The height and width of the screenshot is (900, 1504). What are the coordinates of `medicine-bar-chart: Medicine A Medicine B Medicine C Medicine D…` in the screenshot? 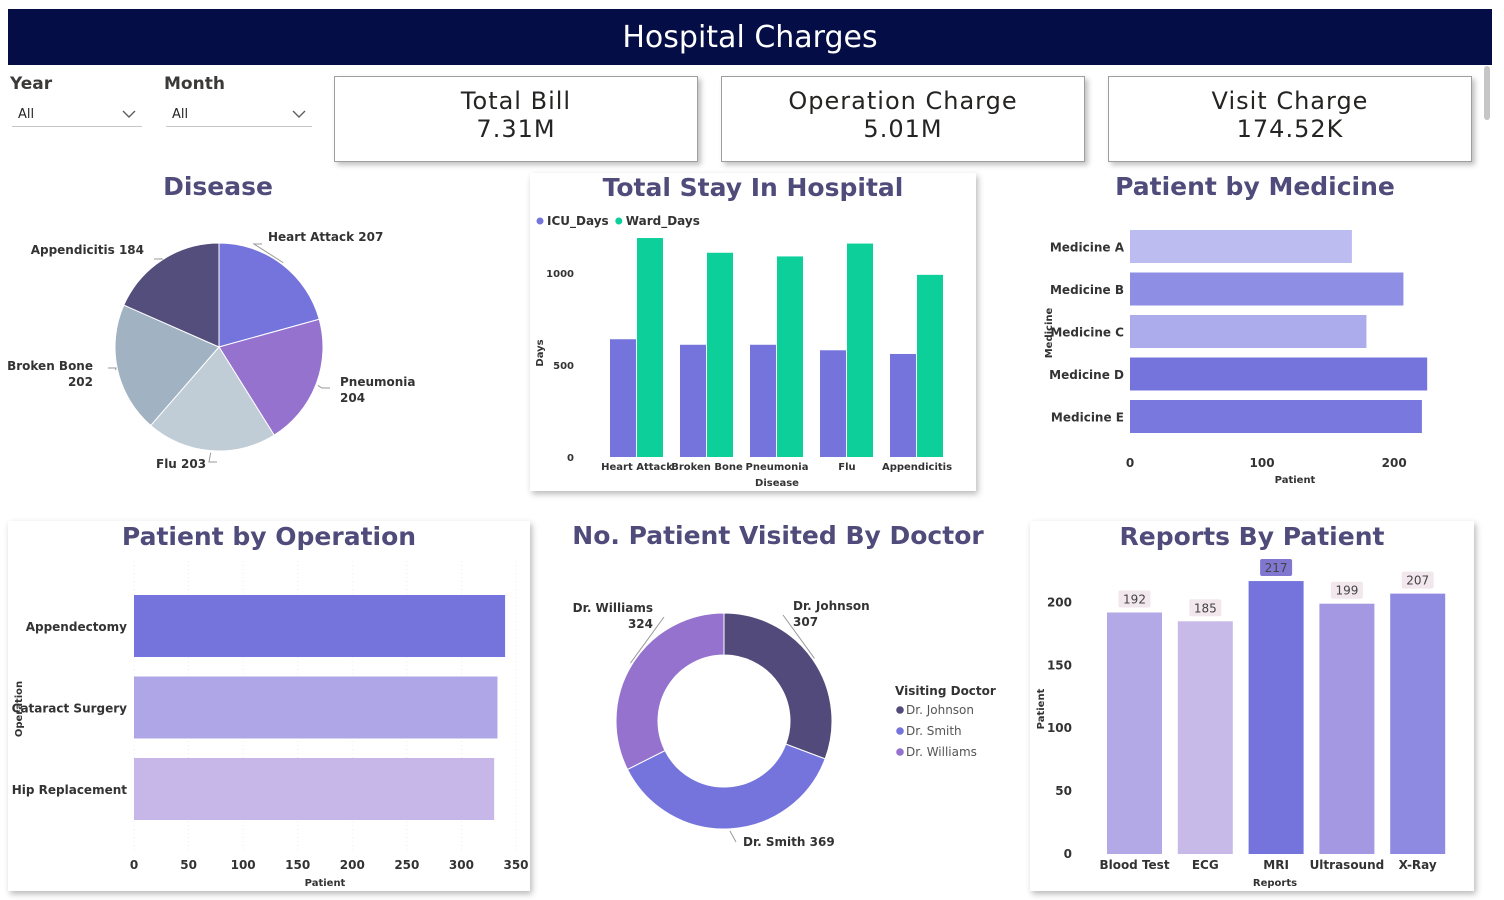 It's located at (1255, 330).